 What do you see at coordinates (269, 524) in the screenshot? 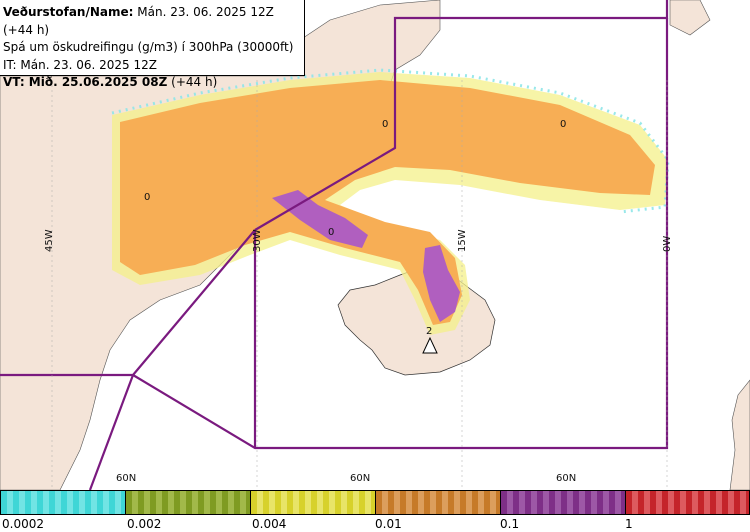
I see `legend-tick-label: 0.004` at bounding box center [269, 524].